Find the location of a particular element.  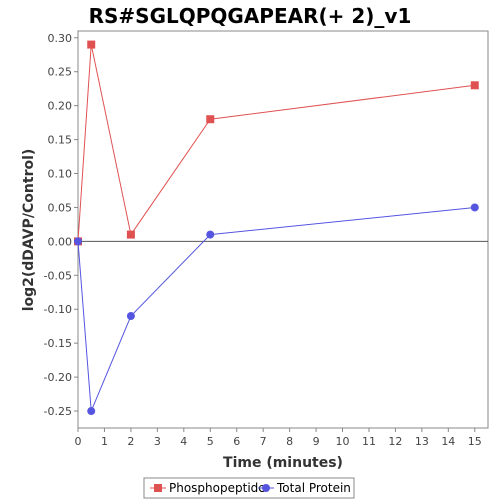

x-tick-label: 3 is located at coordinates (157, 441).